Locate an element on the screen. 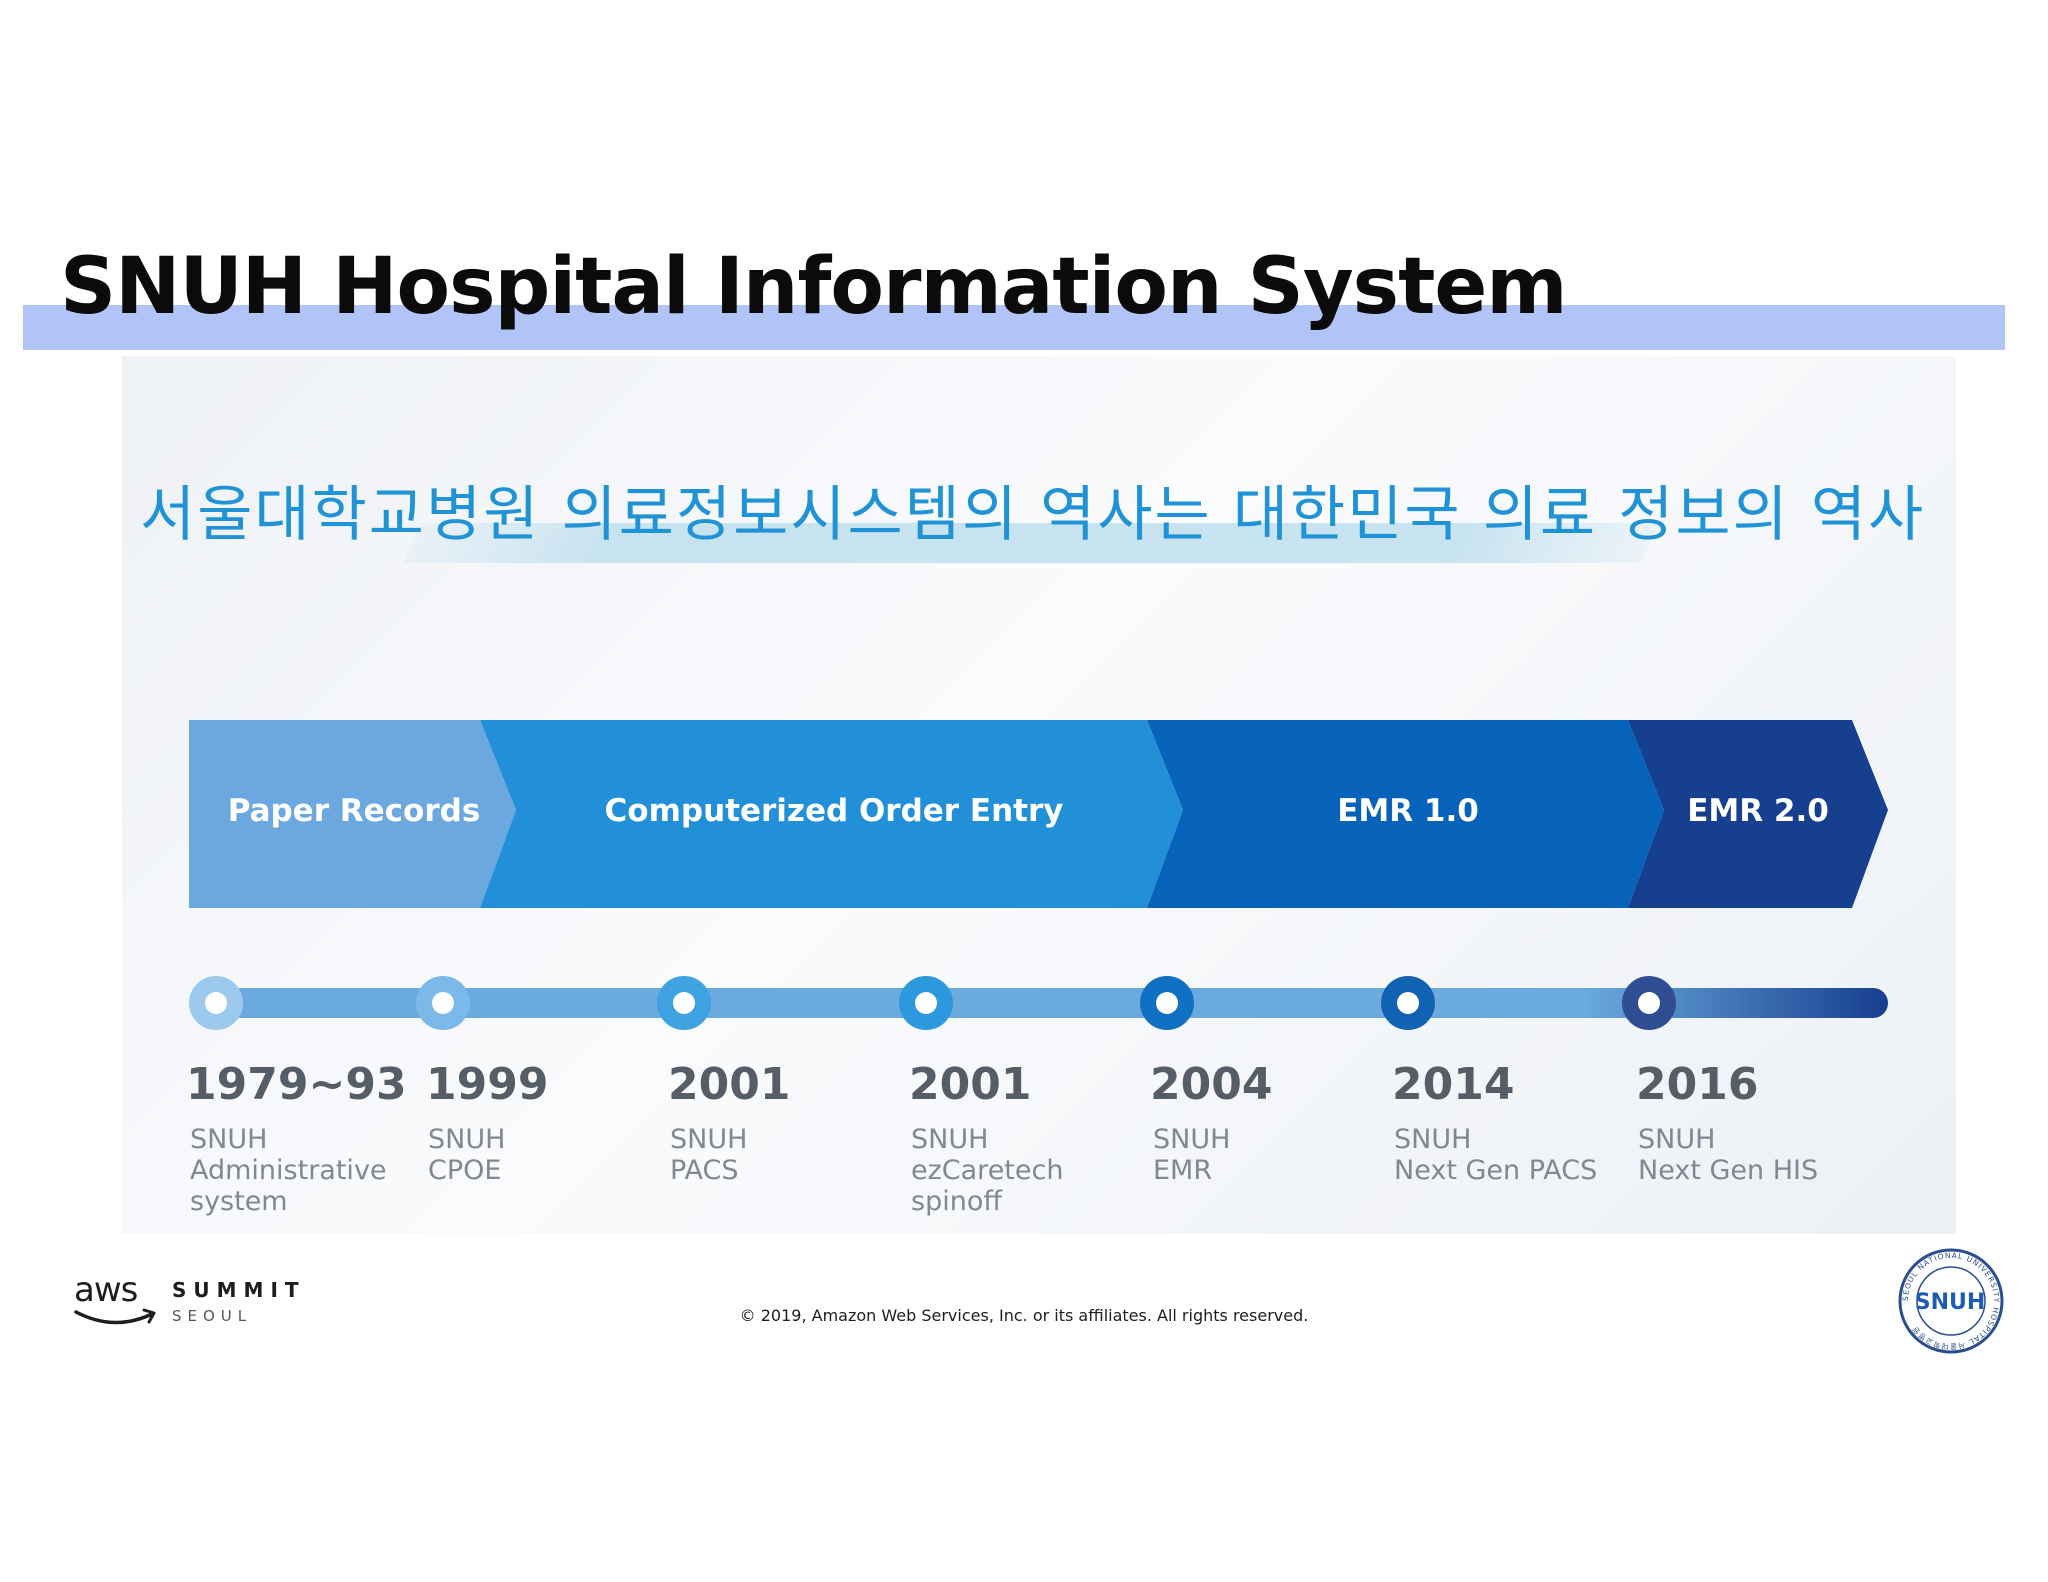 The image size is (2048, 1582). event-name: SUMMIT is located at coordinates (239, 1290).